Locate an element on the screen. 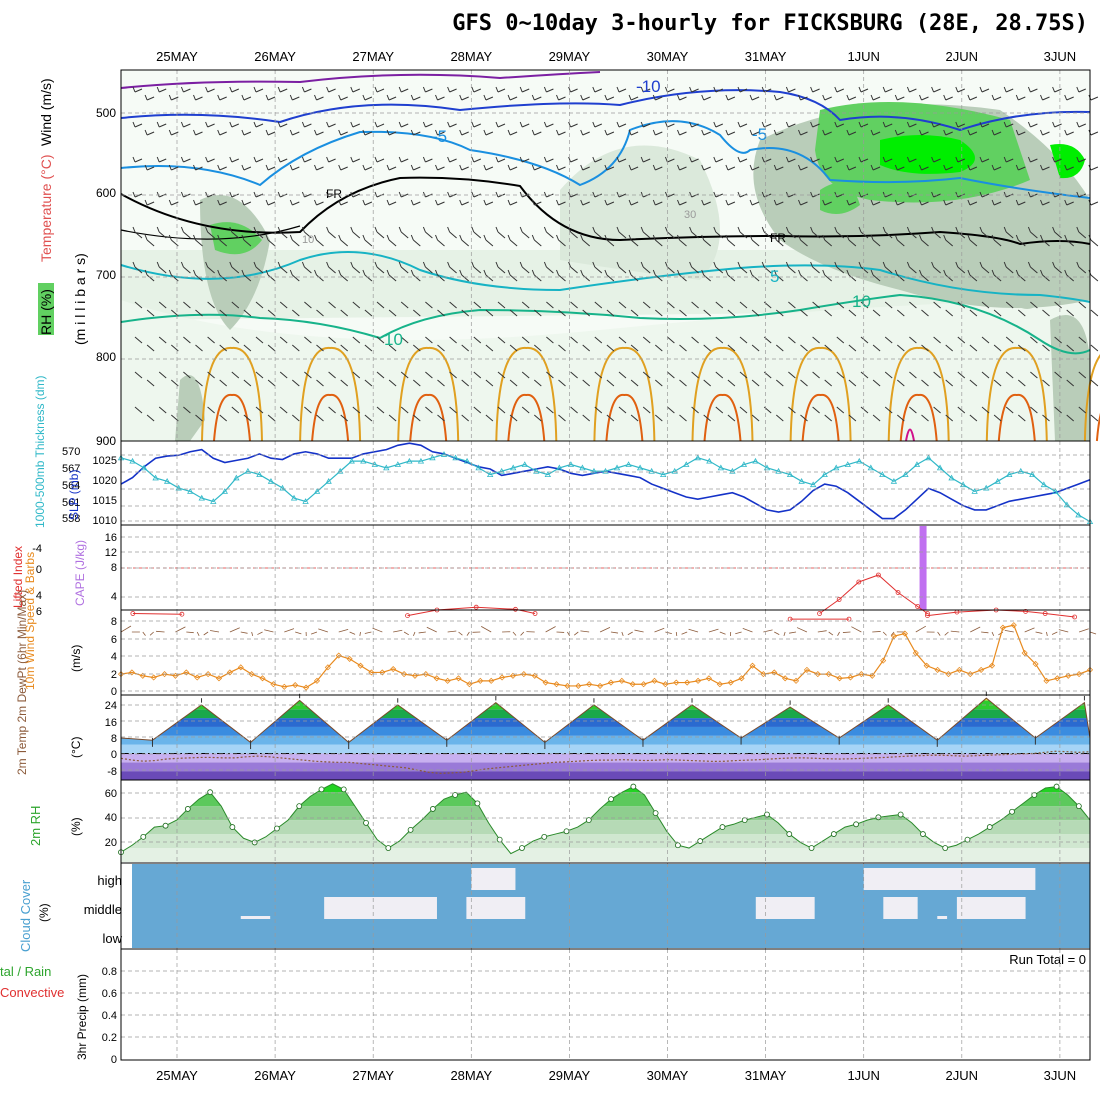 Image resolution: width=1100 pixels, height=1100 pixels. bottom-date-29MAY: 29MAY is located at coordinates (570, 1075).